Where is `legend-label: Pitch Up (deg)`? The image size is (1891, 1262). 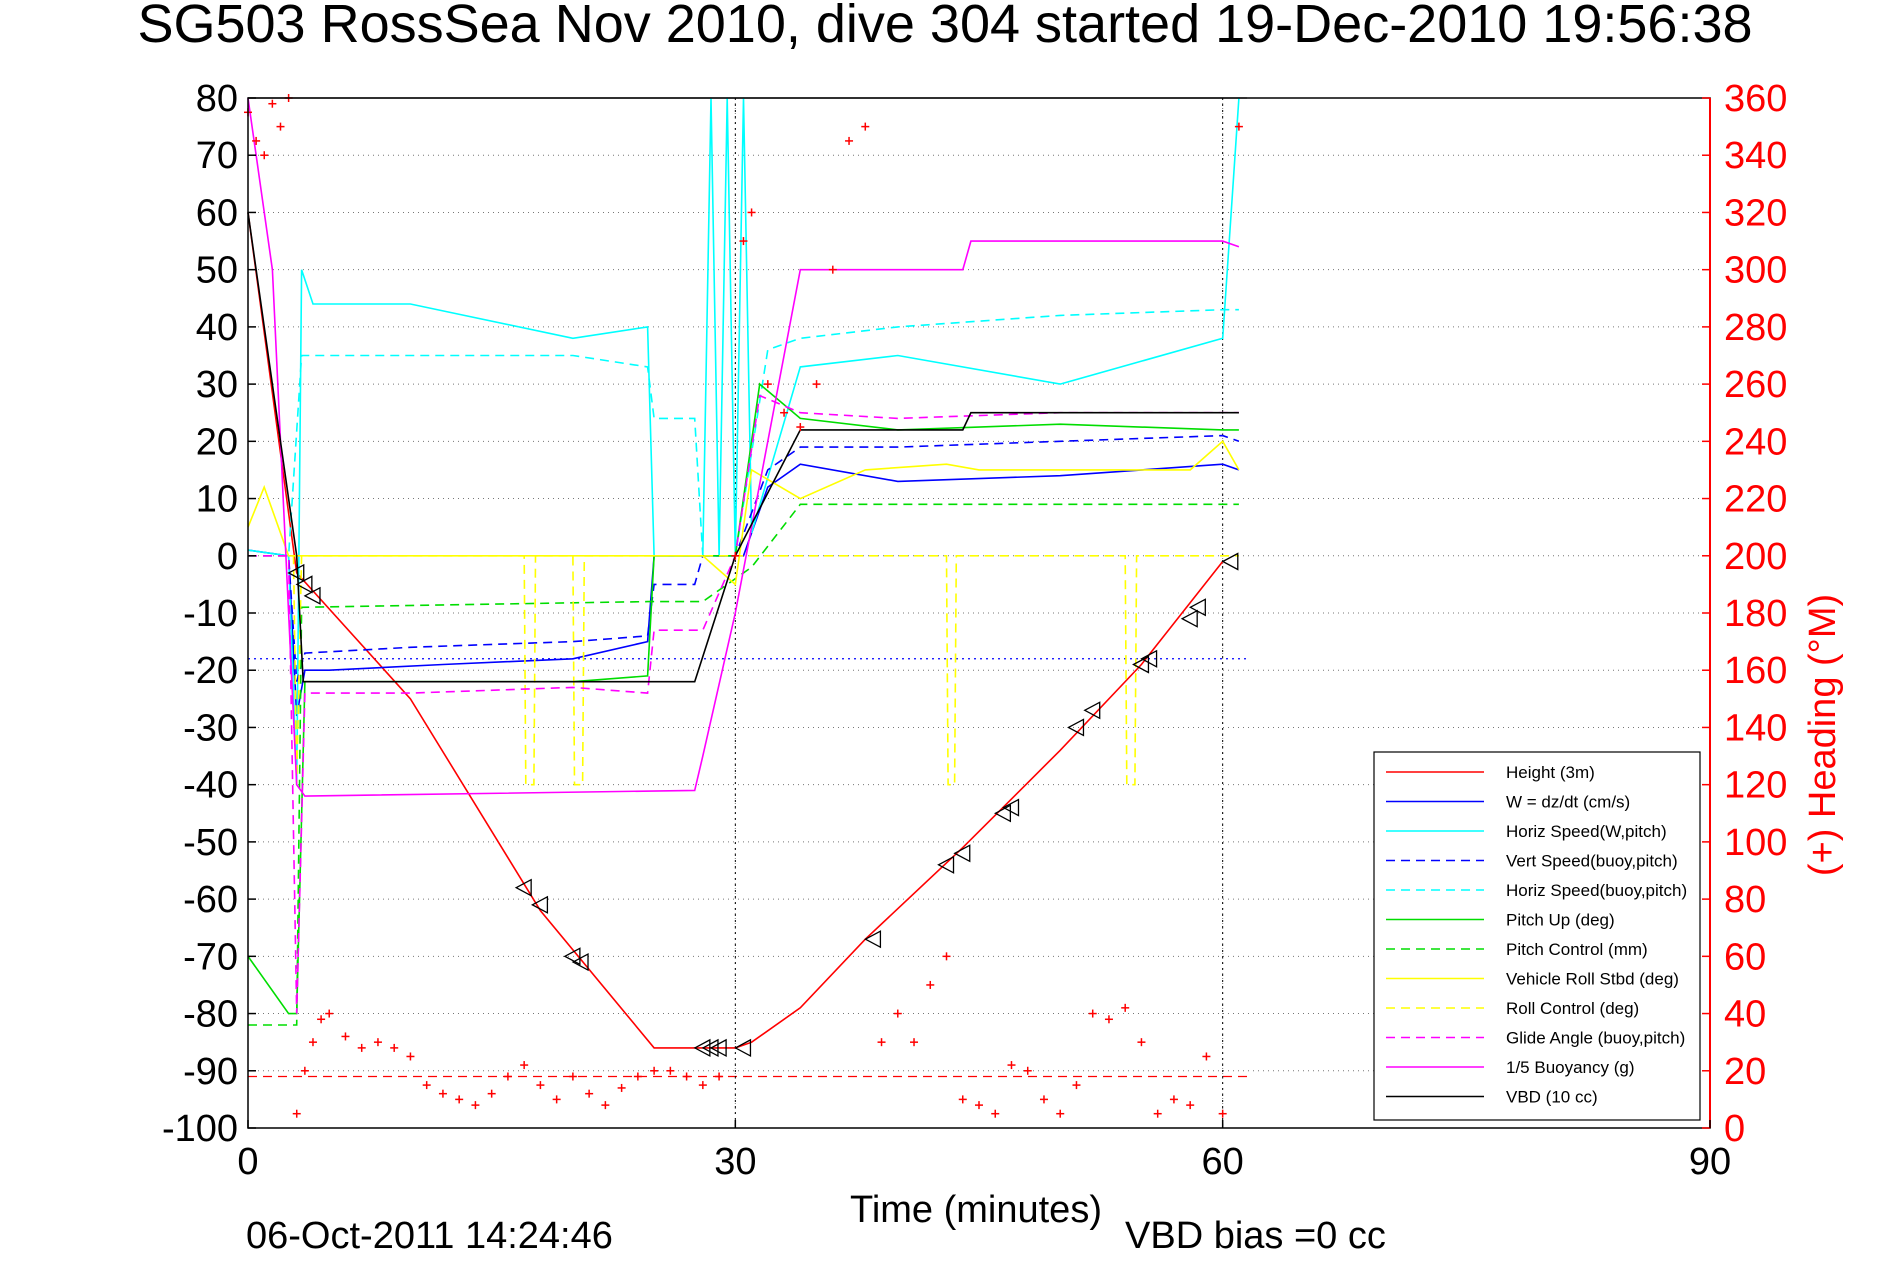
legend-label: Pitch Up (deg) is located at coordinates (1560, 920).